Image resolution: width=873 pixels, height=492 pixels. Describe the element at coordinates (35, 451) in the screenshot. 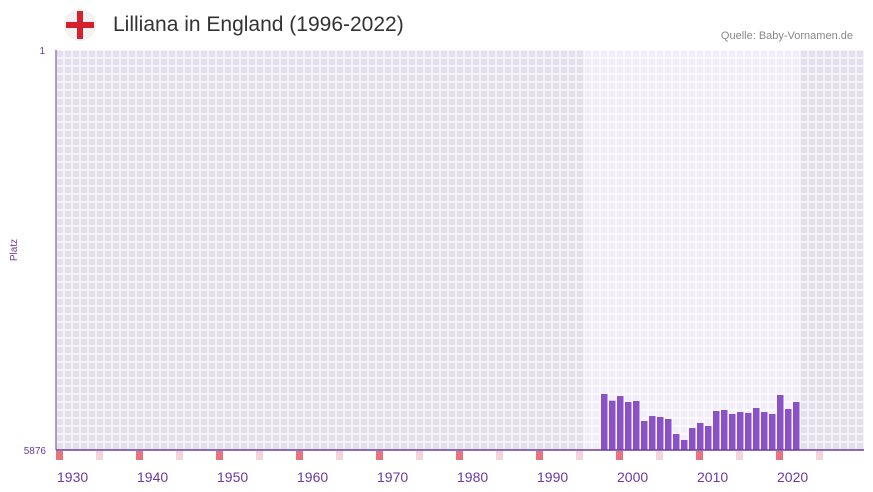

I see `y-tick-label: 5876` at that location.